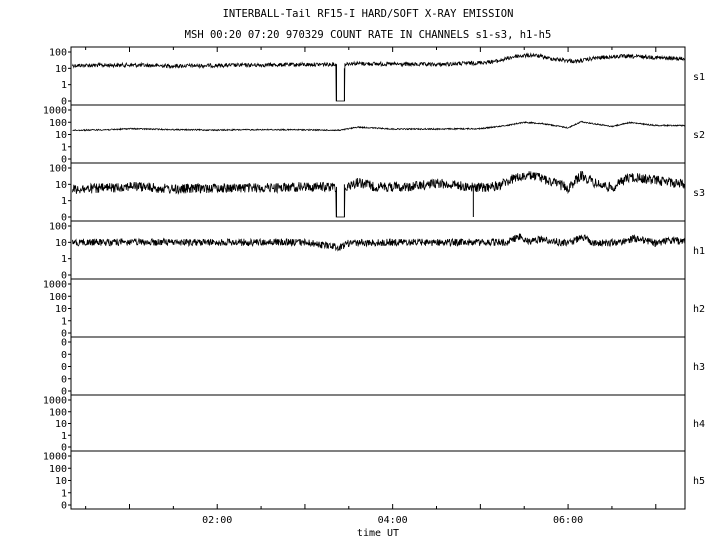  What do you see at coordinates (379, 194) in the screenshot?
I see `series-s3` at bounding box center [379, 194].